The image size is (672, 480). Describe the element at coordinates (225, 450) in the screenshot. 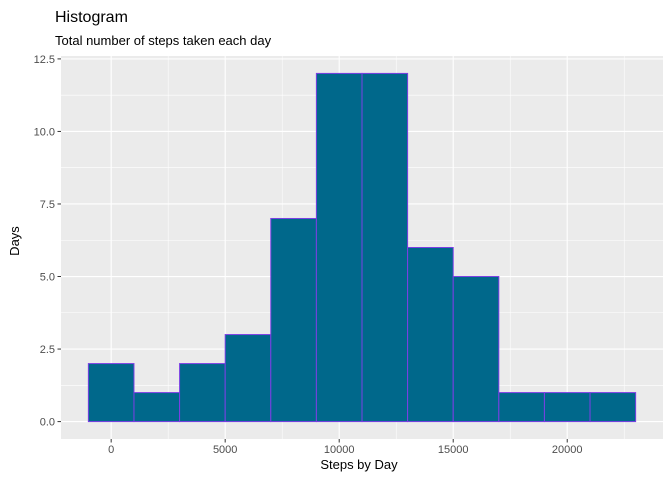

I see `x-tick-label: 5000` at that location.